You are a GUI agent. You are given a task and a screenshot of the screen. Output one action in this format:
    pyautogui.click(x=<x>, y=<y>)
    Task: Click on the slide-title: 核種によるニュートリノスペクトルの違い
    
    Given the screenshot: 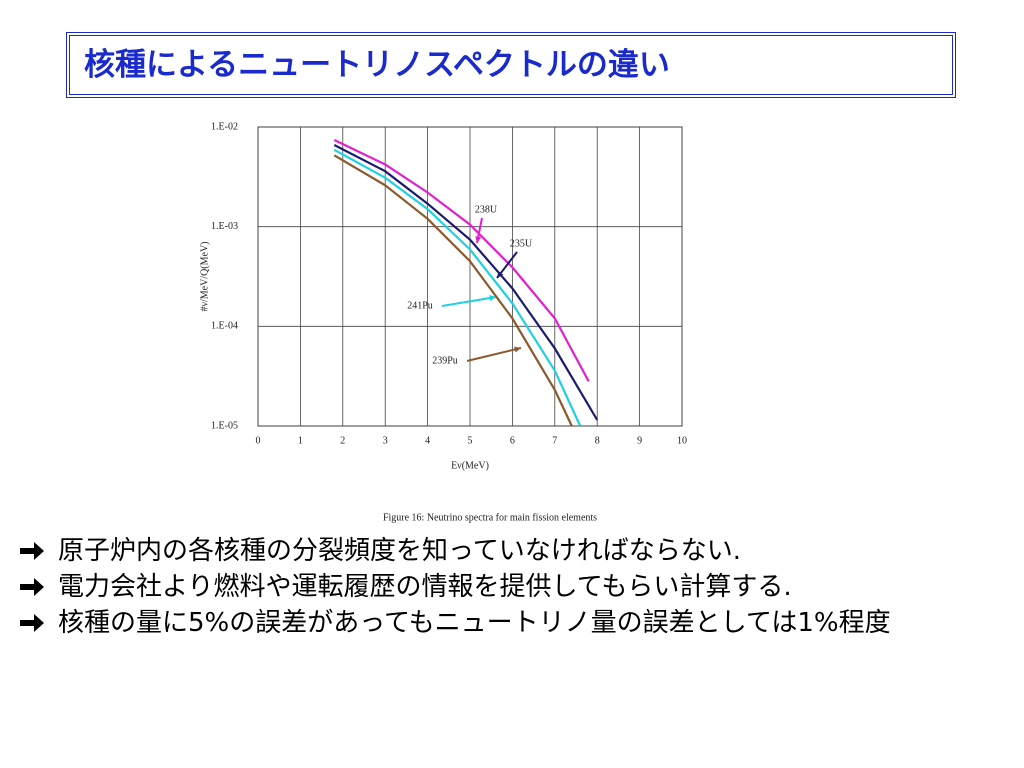 What is the action you would take?
    pyautogui.click(x=511, y=65)
    